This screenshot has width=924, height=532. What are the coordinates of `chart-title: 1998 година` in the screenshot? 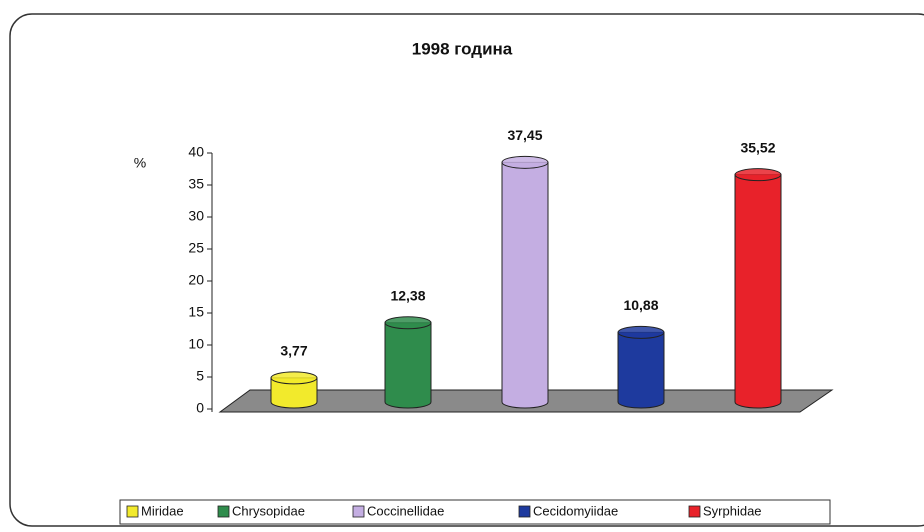 It's located at (462, 48).